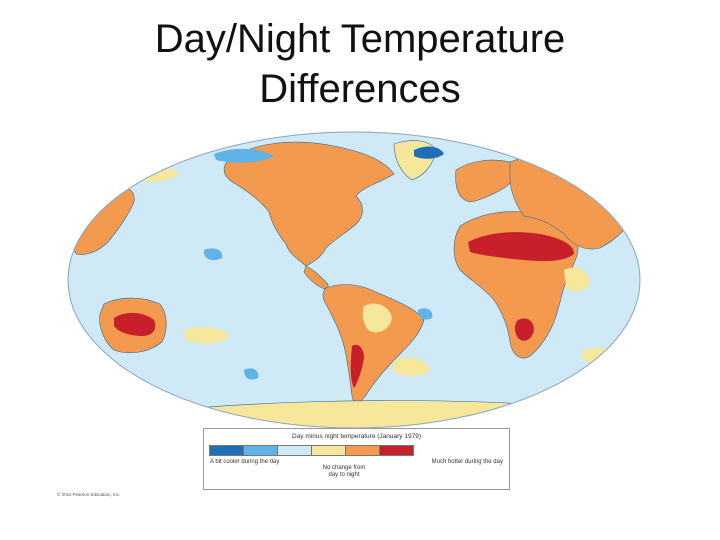 Image resolution: width=720 pixels, height=540 pixels. I want to click on legend-swatch-much-hotter, so click(396, 450).